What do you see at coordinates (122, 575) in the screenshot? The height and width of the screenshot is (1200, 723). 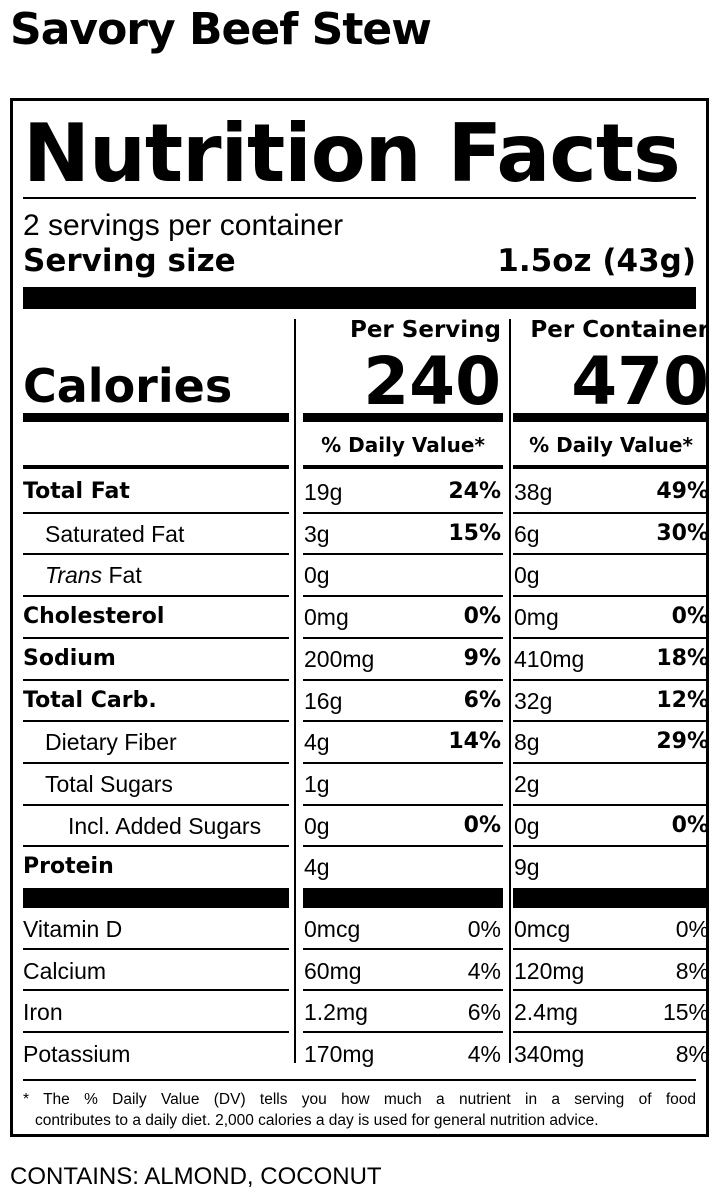 I see `nutrient-name-rest: Fat` at bounding box center [122, 575].